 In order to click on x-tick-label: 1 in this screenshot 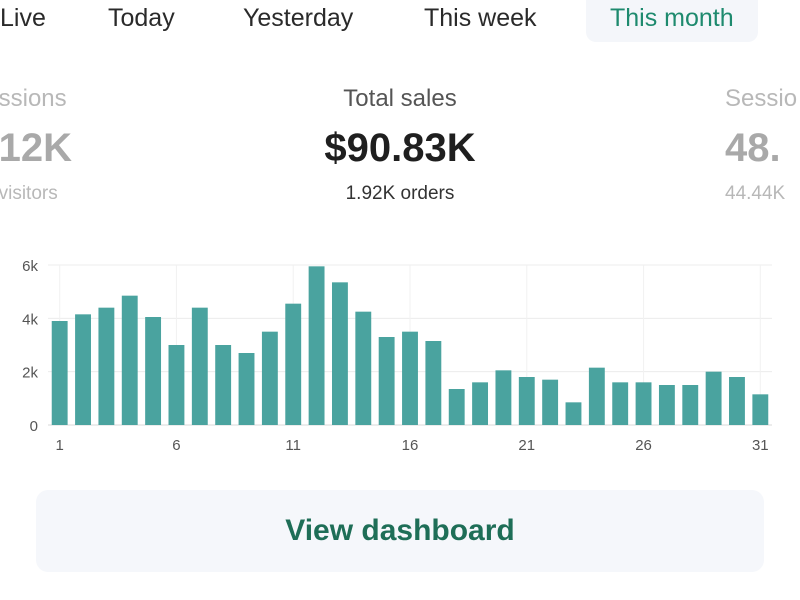, I will do `click(60, 445)`.